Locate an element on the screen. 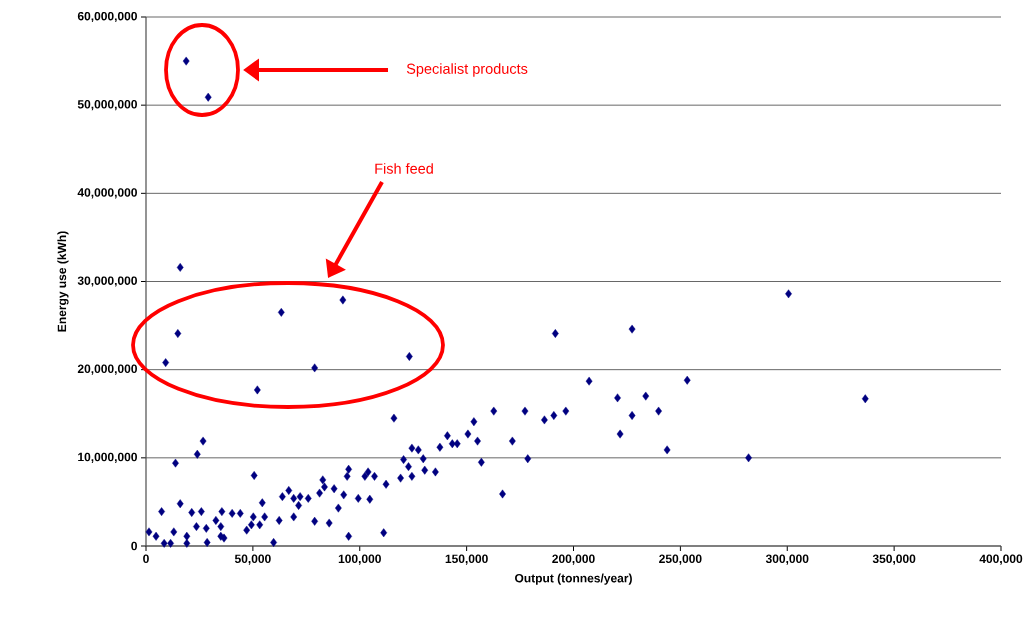  y-tick-label: 20,000,000 is located at coordinates (107, 369).